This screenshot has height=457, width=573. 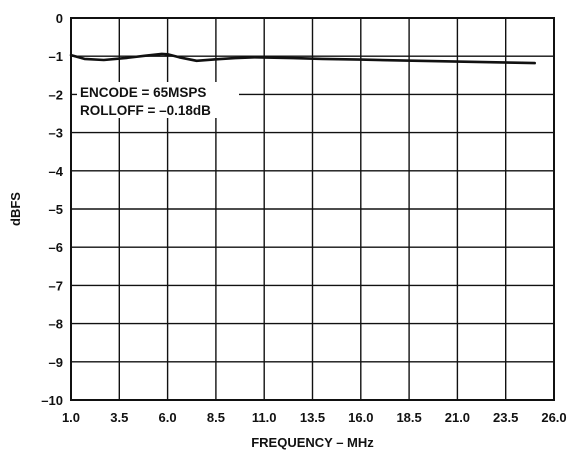 I want to click on y-axis-tick-labels: 0 –1 –2 –3 –4 –5 –6 –7 –8 –9 –10, so click(x=52, y=209).